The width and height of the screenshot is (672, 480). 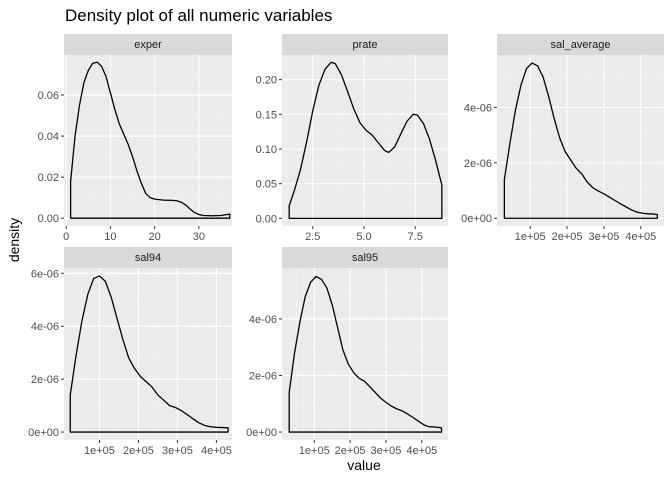 I want to click on x-axis-title: value, so click(x=364, y=465).